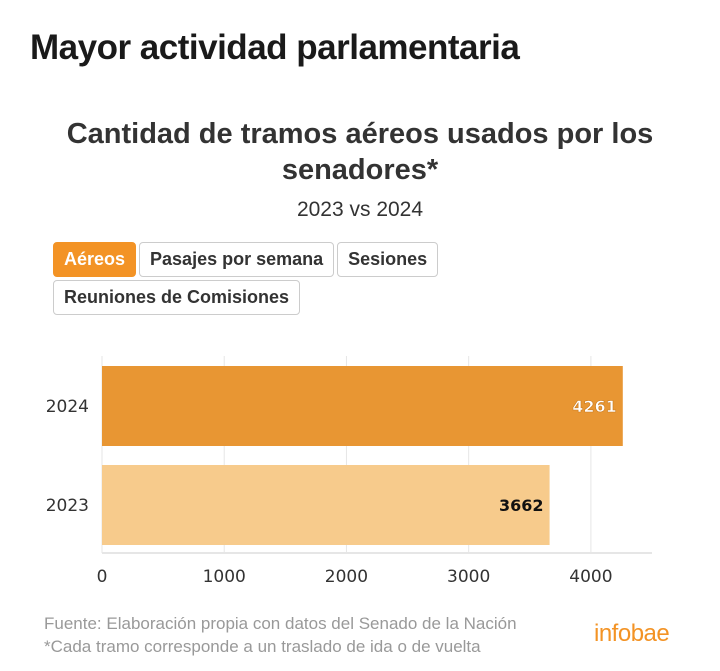 This screenshot has width=720, height=671. Describe the element at coordinates (468, 577) in the screenshot. I see `x-tick-label: 3000` at that location.